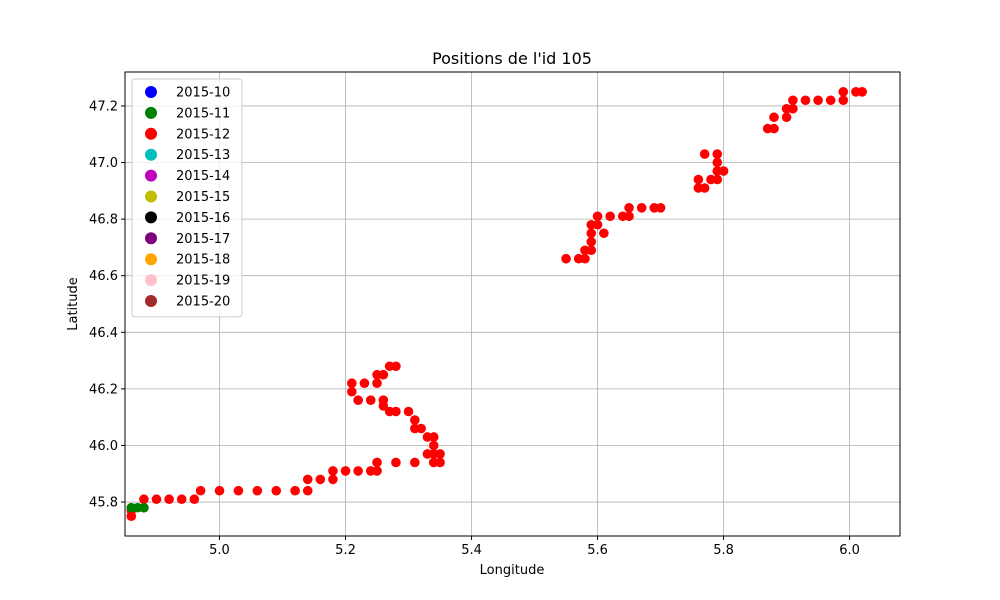  Describe the element at coordinates (203, 176) in the screenshot. I see `legend-label: 2015-14` at that location.